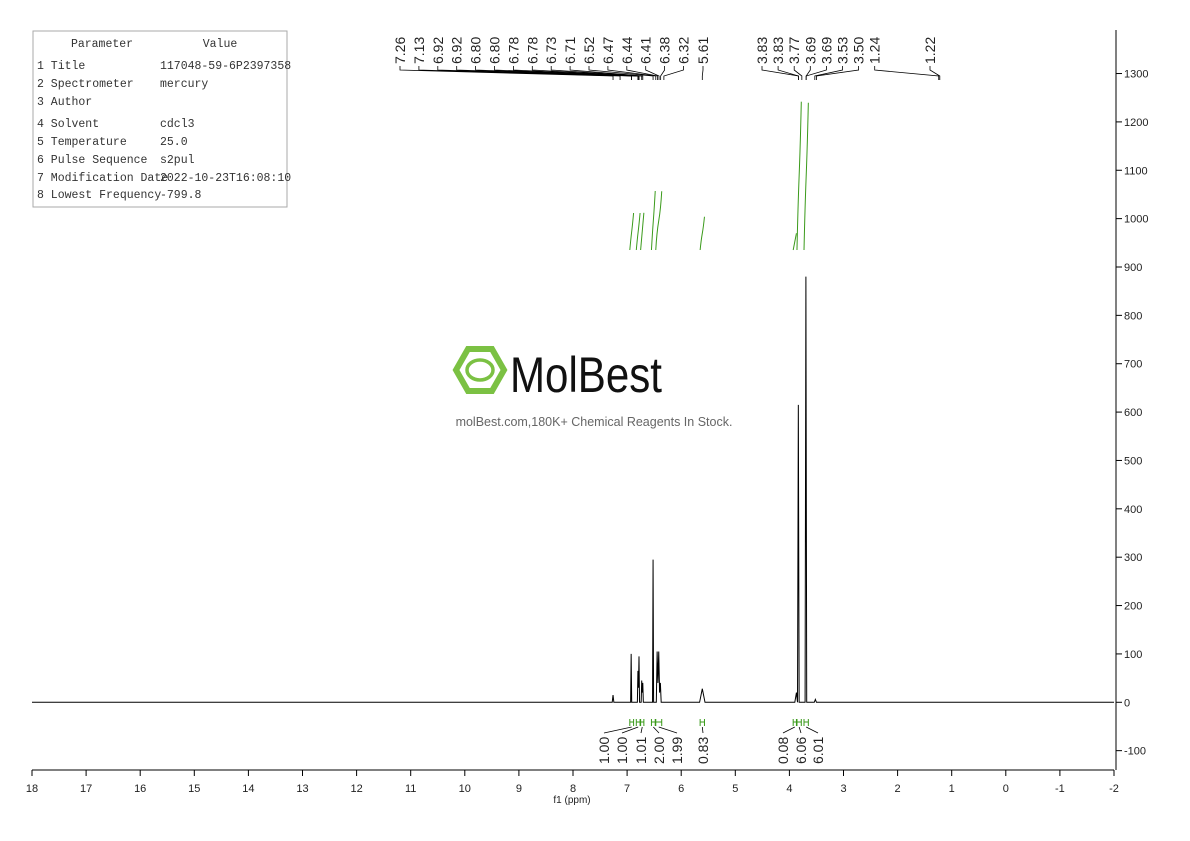 This screenshot has width=1190, height=841. I want to click on integral-label: 2.00, so click(659, 750).